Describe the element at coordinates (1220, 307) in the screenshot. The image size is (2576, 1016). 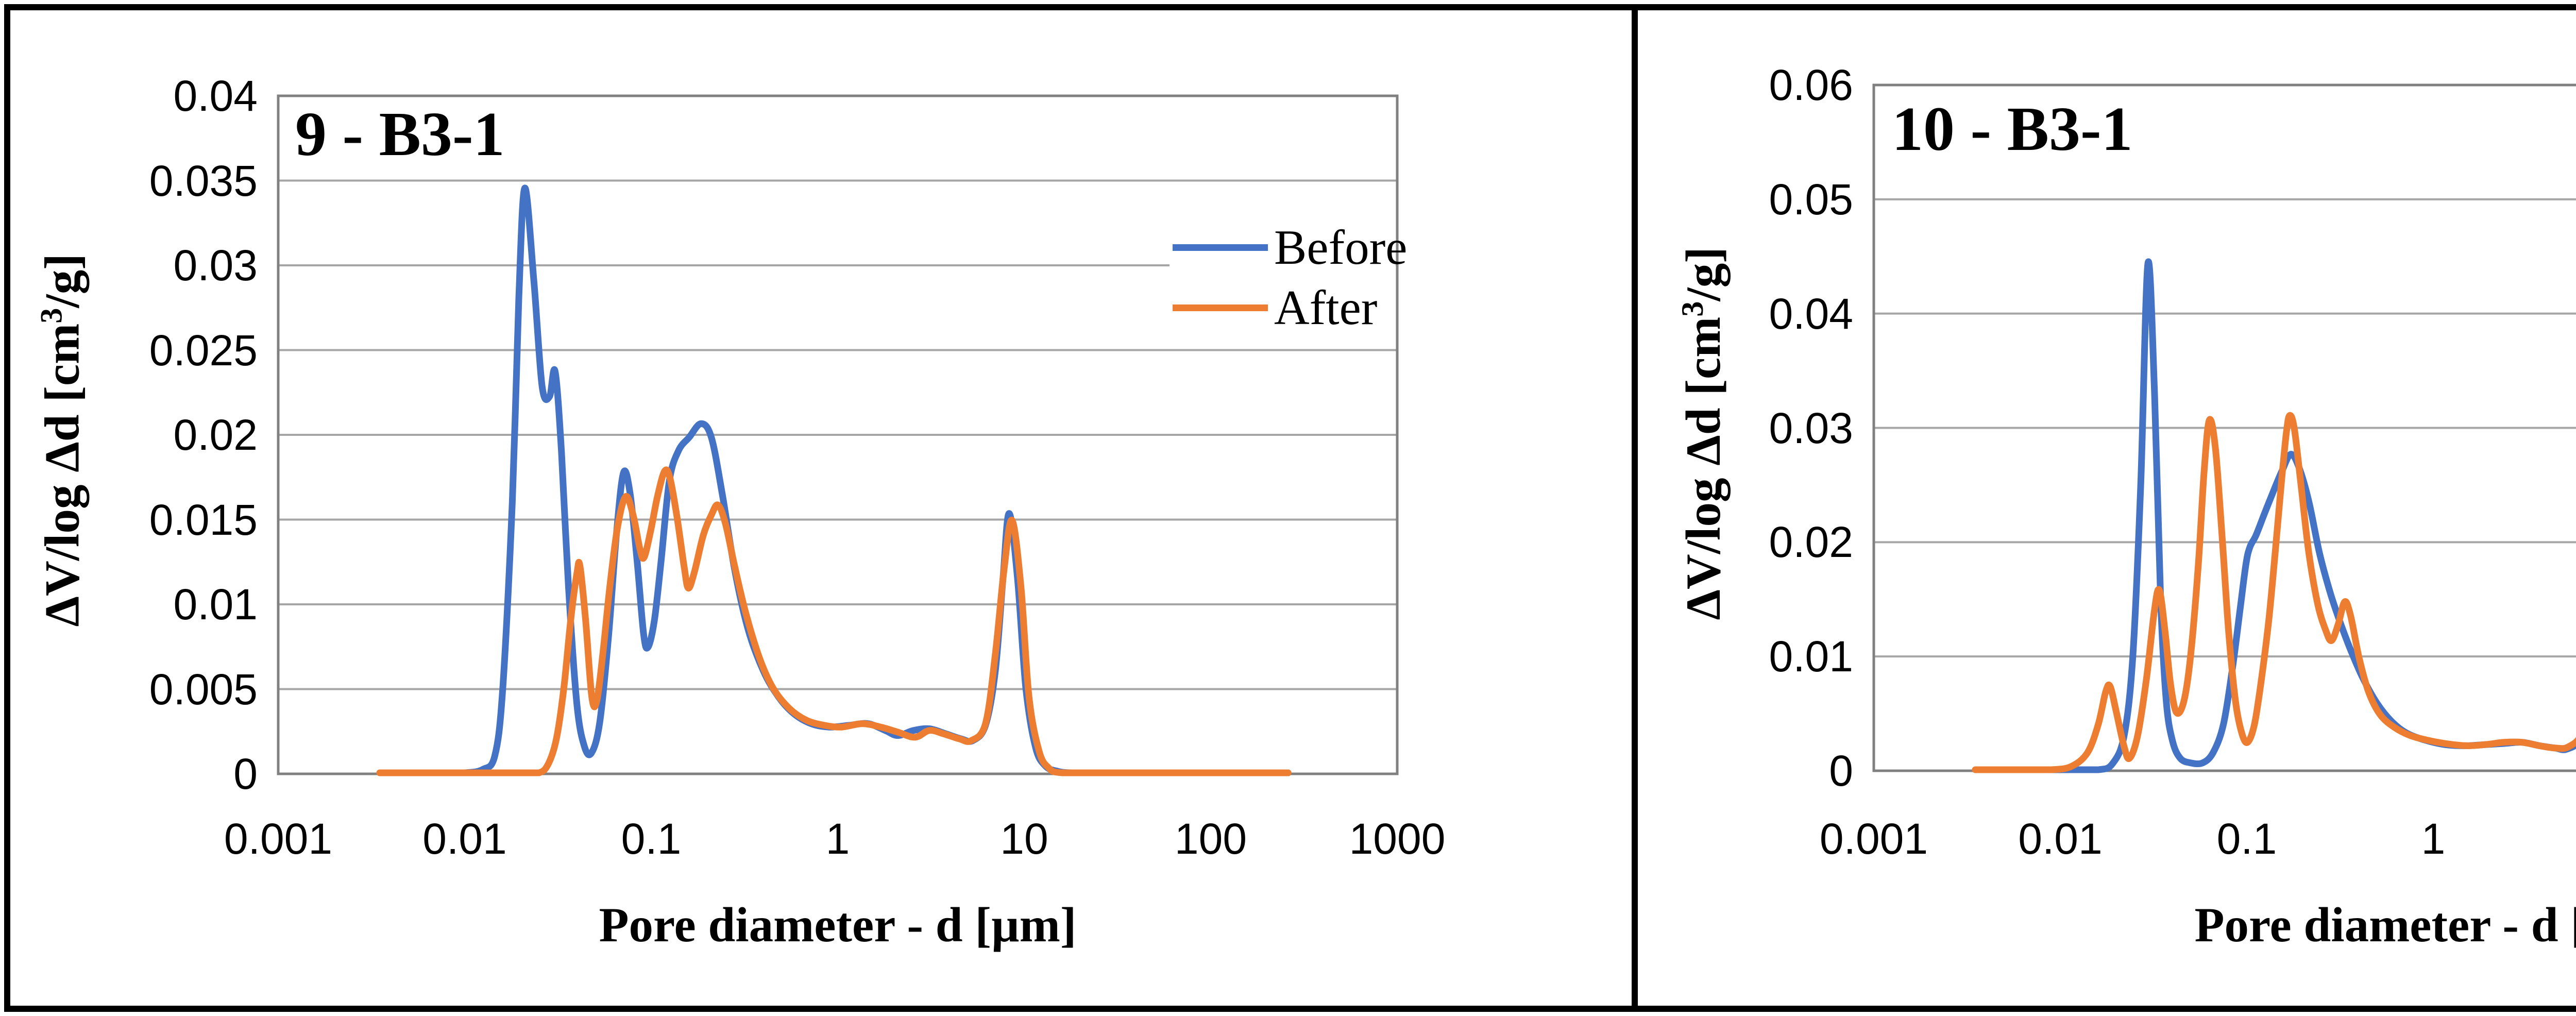
I see `after-line-swatch` at that location.